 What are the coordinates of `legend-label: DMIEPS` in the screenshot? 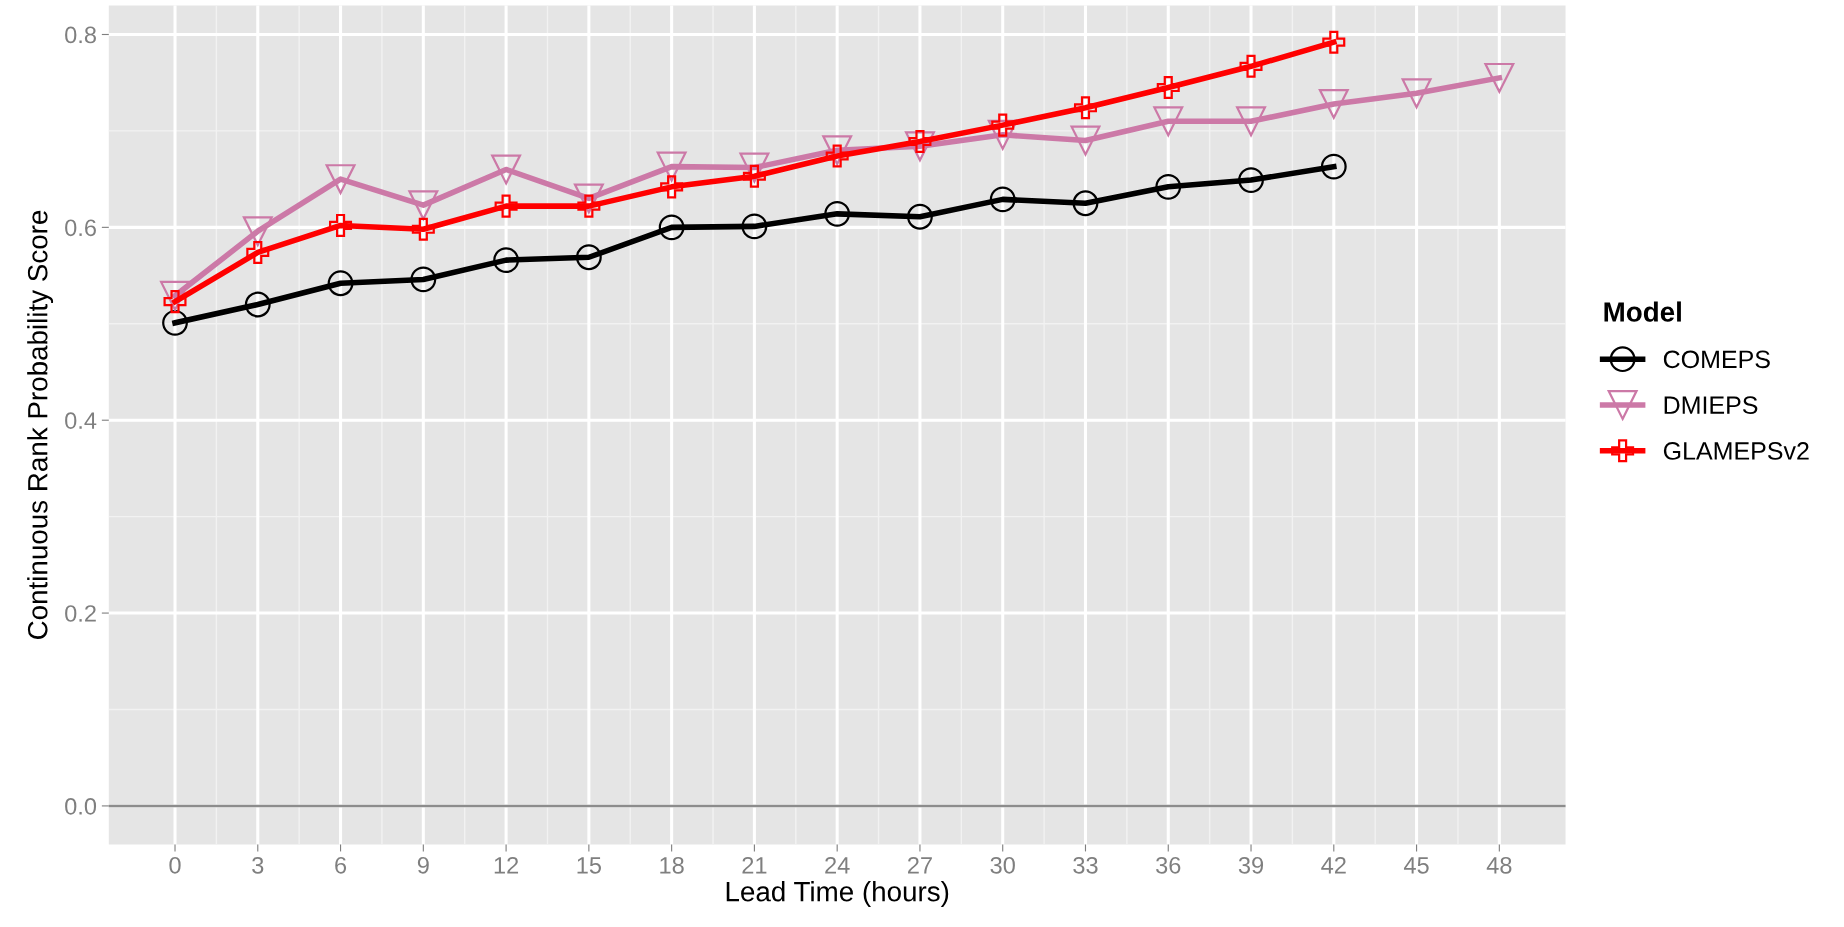 It's located at (1711, 405).